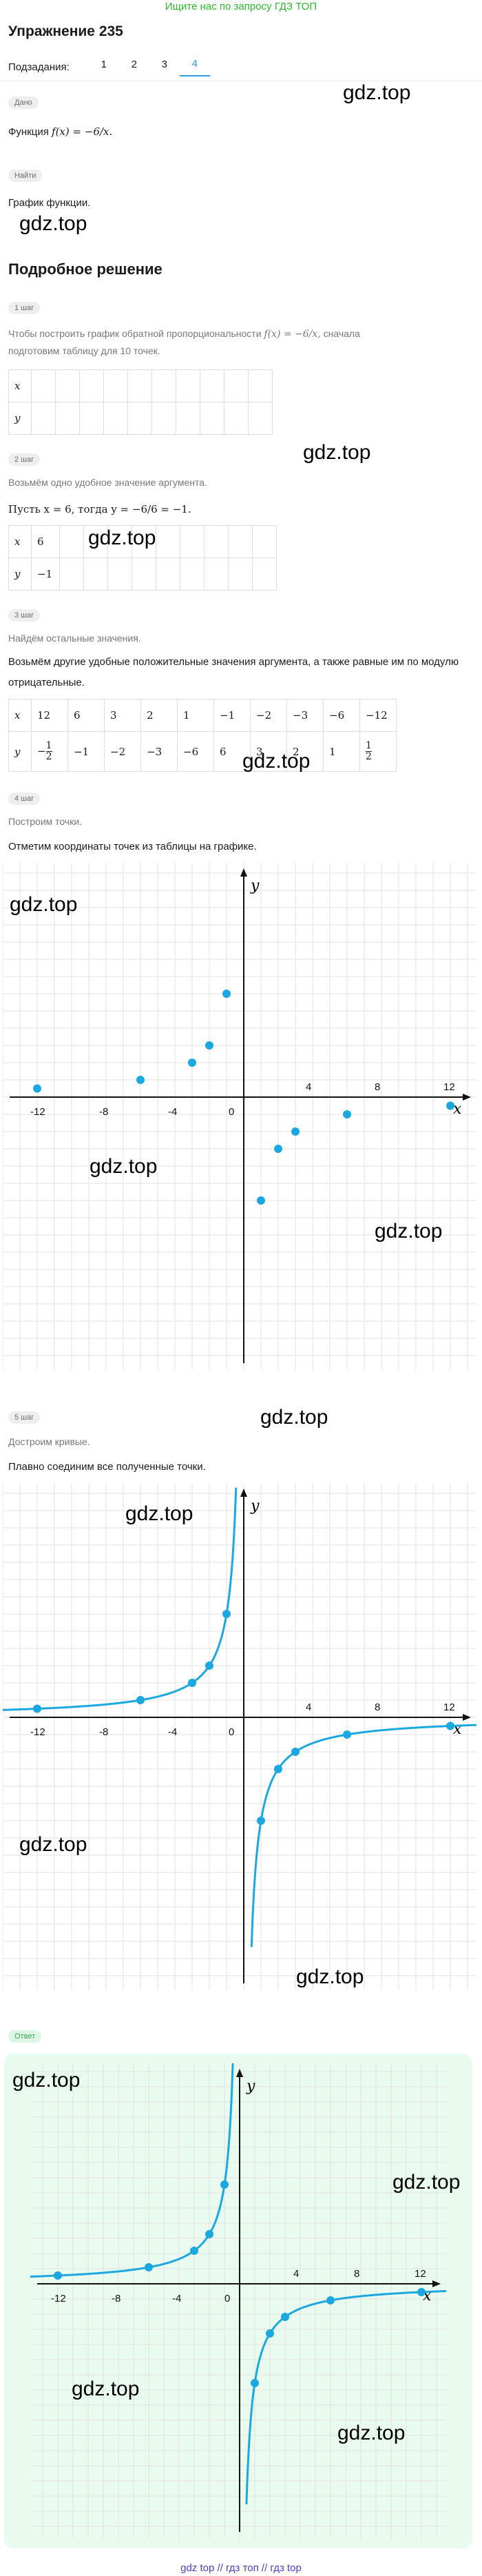  Describe the element at coordinates (194, 67) in the screenshot. I see `subtask-tab-4: 4` at that location.